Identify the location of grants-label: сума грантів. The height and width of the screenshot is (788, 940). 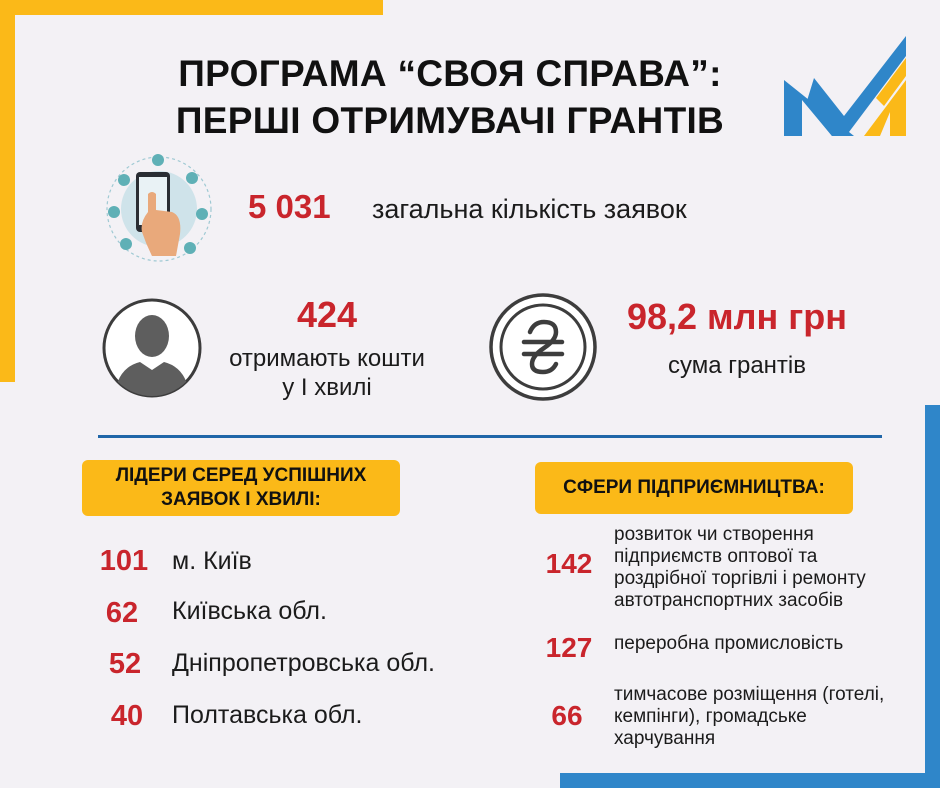
(737, 365).